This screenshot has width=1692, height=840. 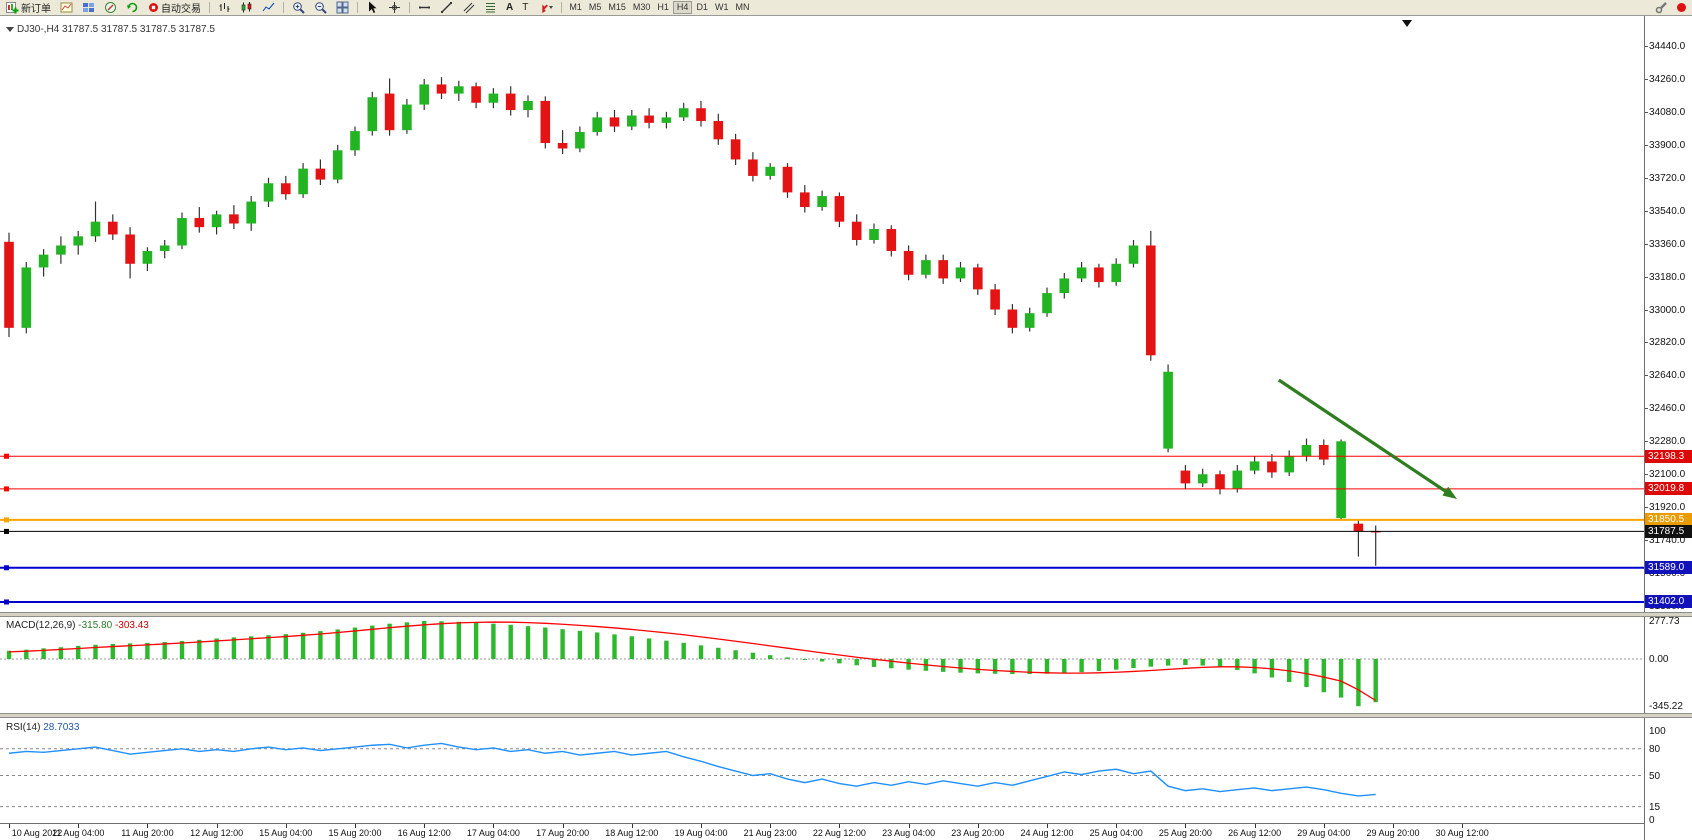 I want to click on rsi-value: 28.7033, so click(x=61, y=727).